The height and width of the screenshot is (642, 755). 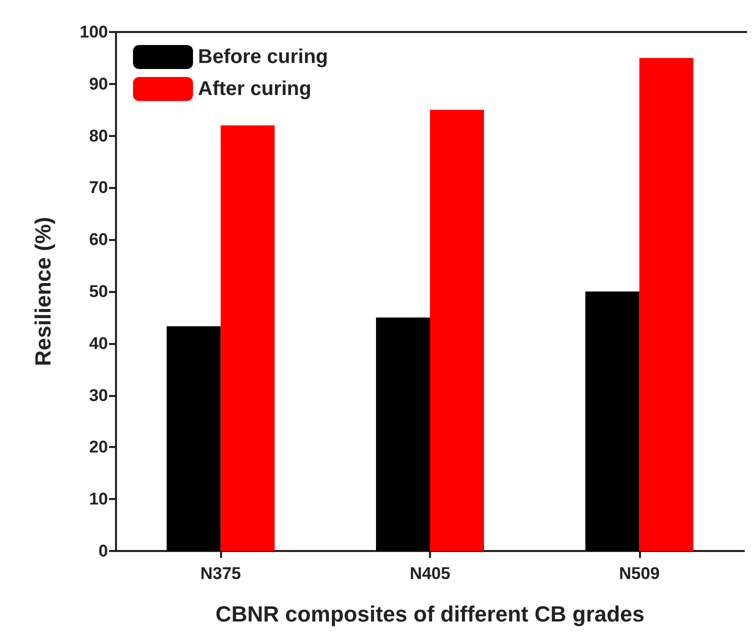 What do you see at coordinates (255, 89) in the screenshot?
I see `legend-label: After curing` at bounding box center [255, 89].